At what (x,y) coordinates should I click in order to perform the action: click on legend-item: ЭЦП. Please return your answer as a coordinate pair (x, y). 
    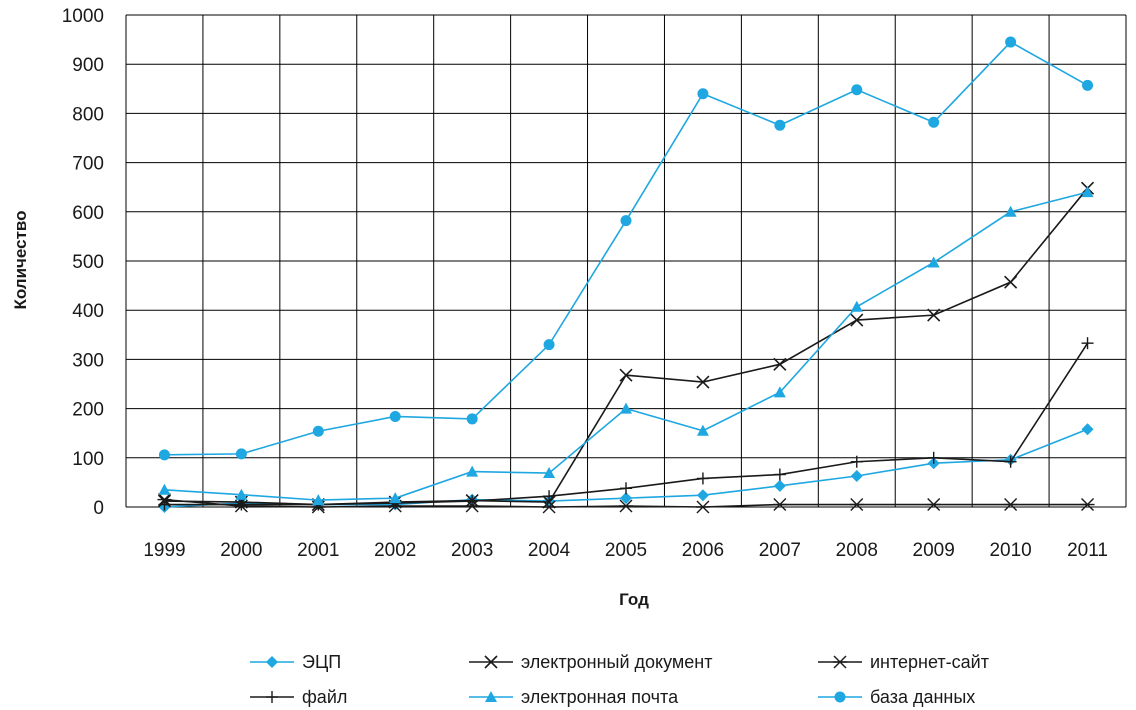
    Looking at the image, I should click on (295, 662).